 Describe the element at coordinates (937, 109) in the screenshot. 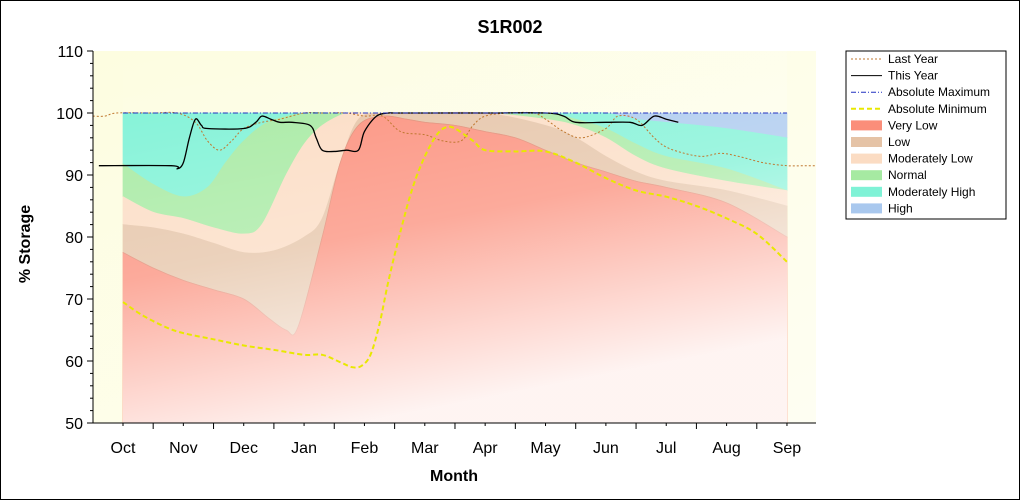

I see `legend-label: Absolute Minimum` at that location.